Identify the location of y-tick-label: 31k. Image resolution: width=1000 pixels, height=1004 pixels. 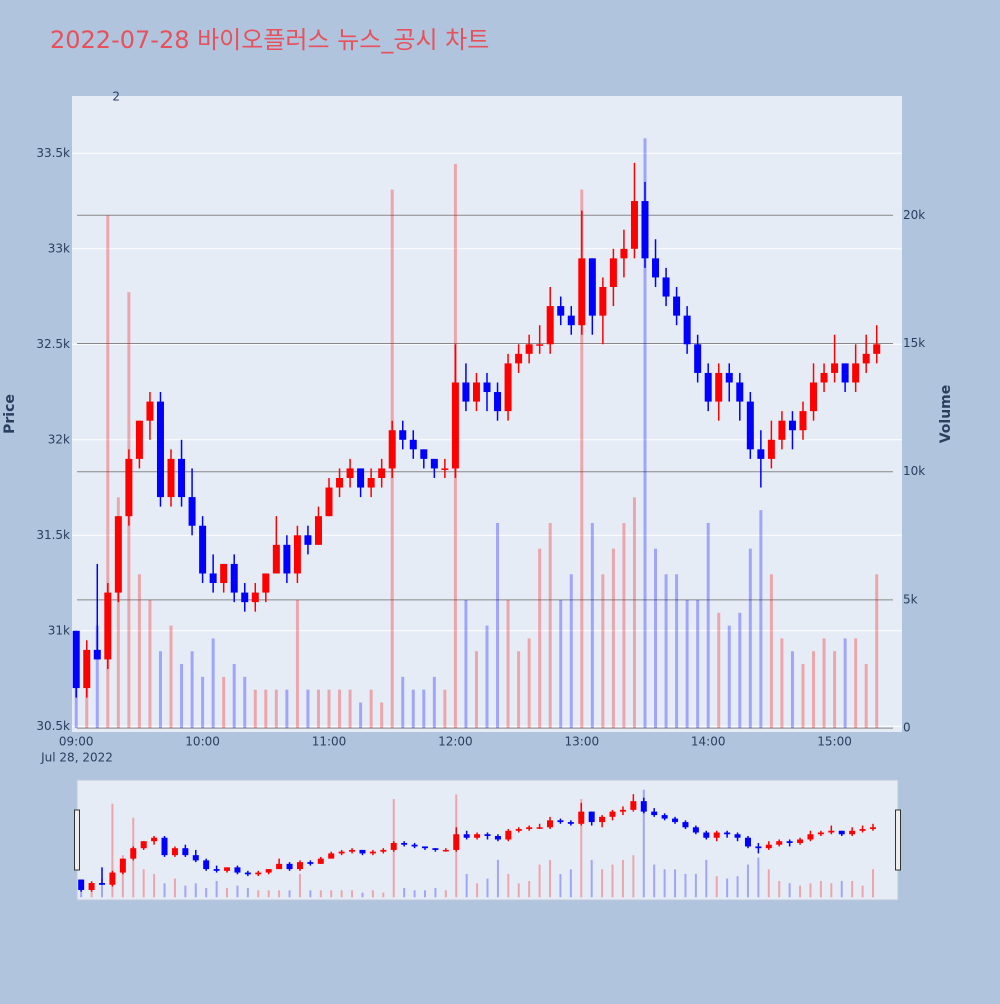
(59, 630).